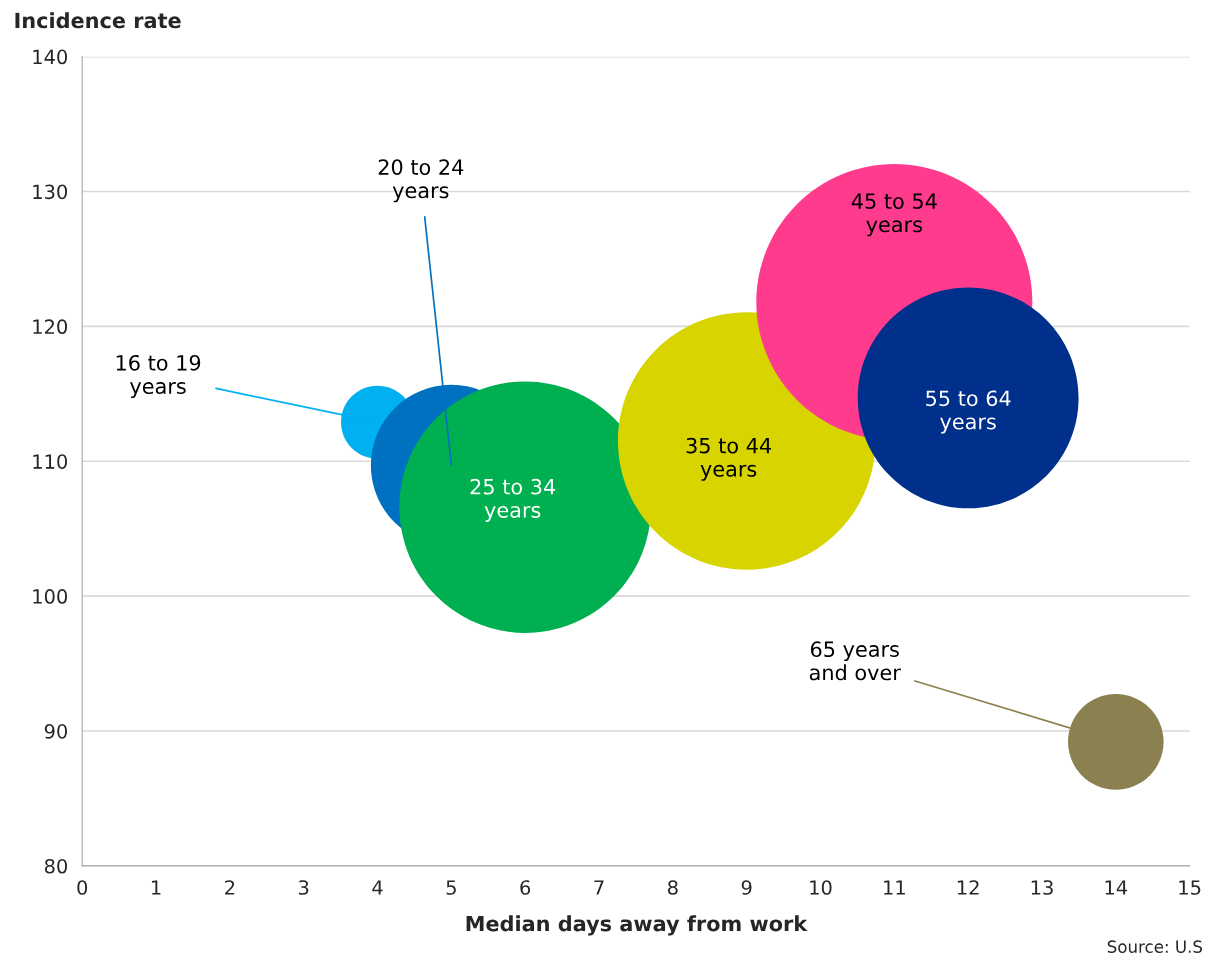  Describe the element at coordinates (855, 661) in the screenshot. I see `text: 65 years and over` at that location.